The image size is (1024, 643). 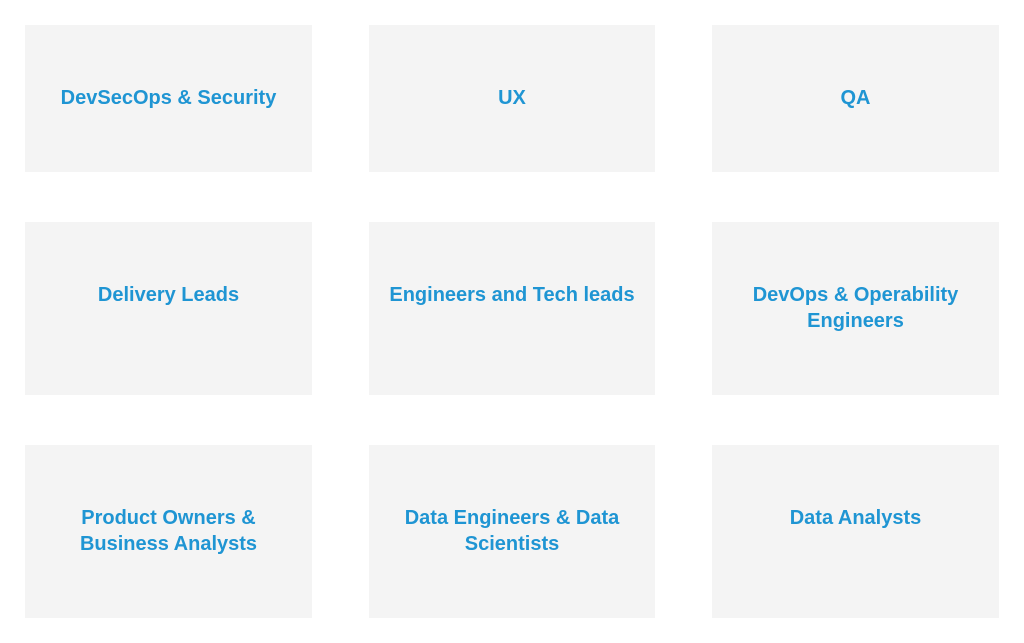 I want to click on card-label: UX, so click(x=512, y=98).